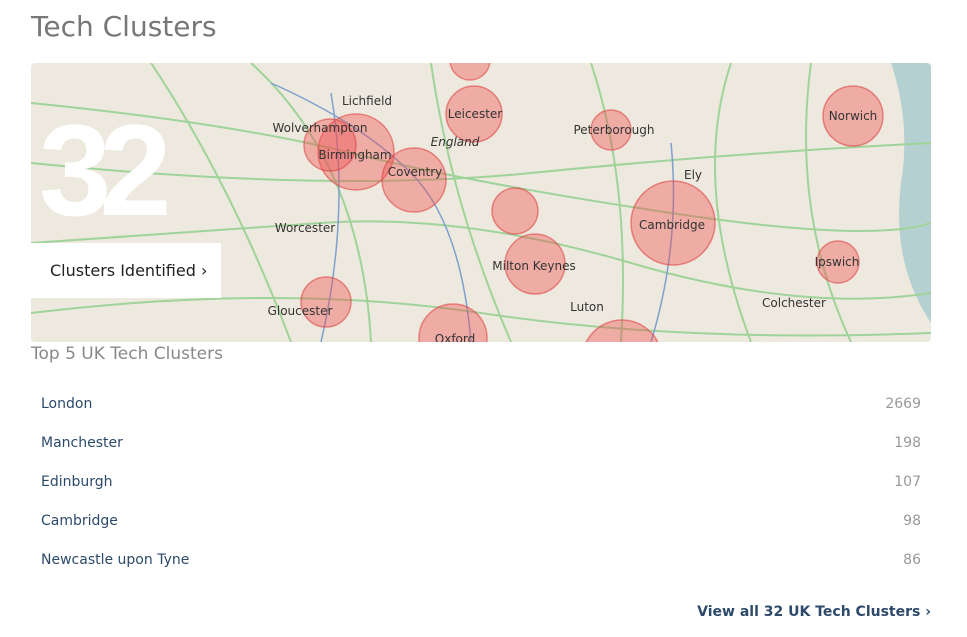  I want to click on cluster-count: 32, so click(105, 170).